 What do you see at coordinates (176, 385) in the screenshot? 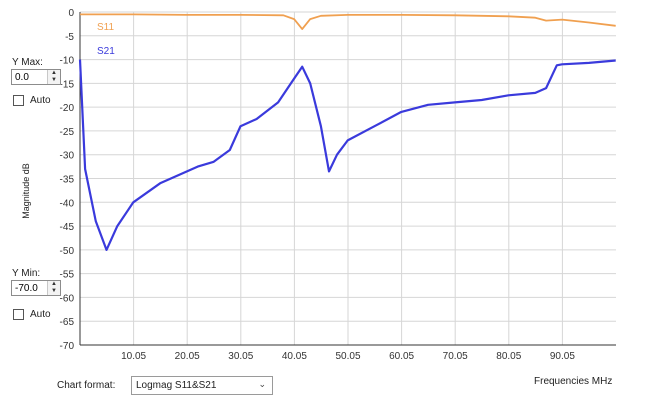
I see `chart-format-value: Logmag S11&S21` at bounding box center [176, 385].